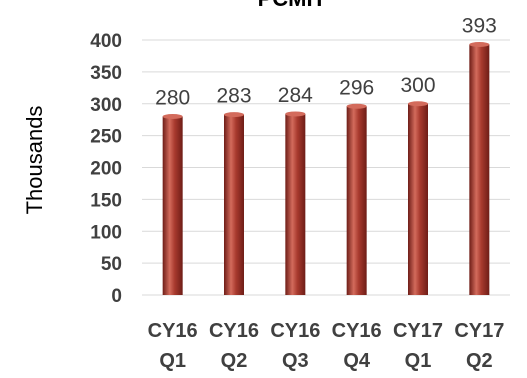  I want to click on y-tick-label: 300, so click(106, 105).